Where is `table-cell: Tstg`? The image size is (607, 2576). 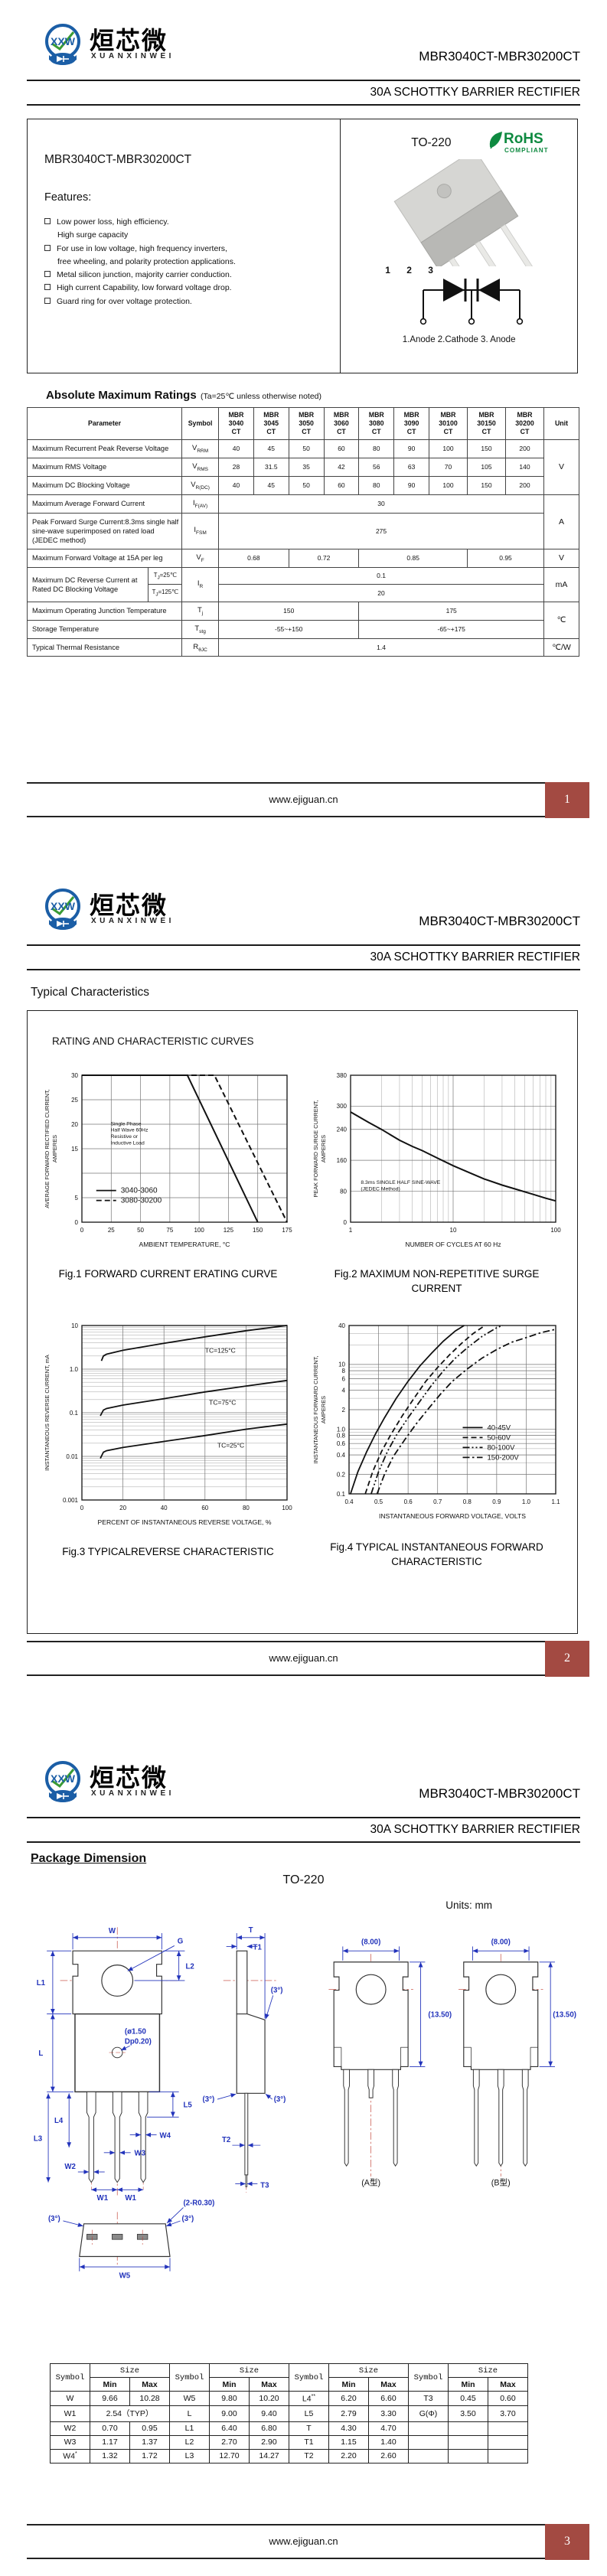 table-cell: Tstg is located at coordinates (201, 629).